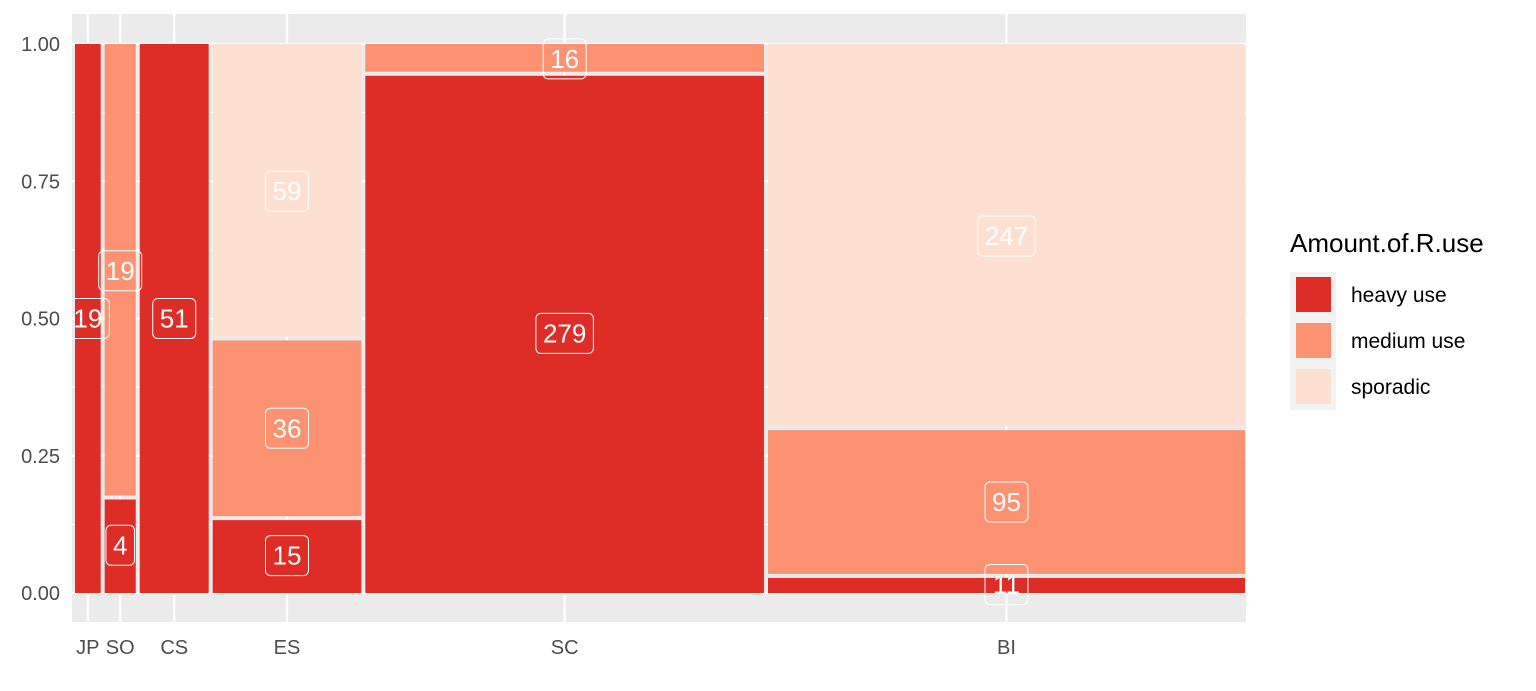 The image size is (1536, 691). I want to click on tile-label-text: 59, so click(287, 191).